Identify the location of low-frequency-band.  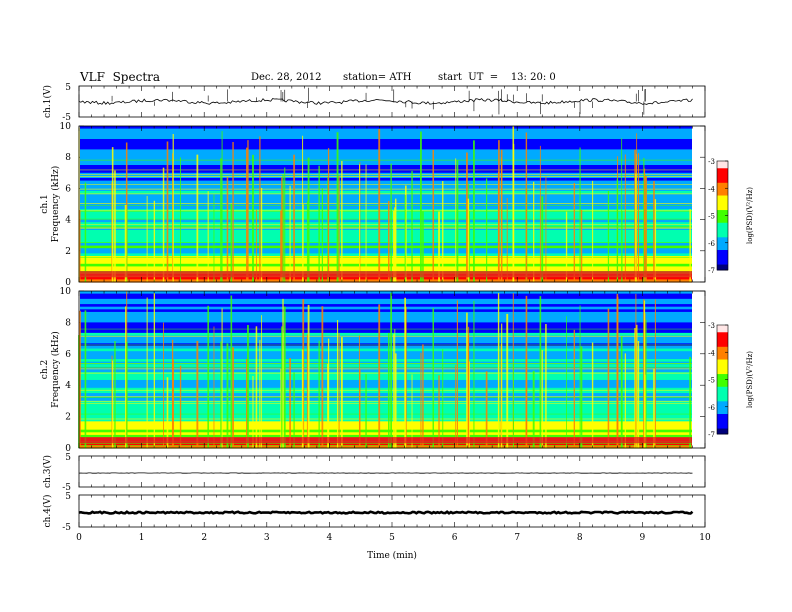
(386, 440).